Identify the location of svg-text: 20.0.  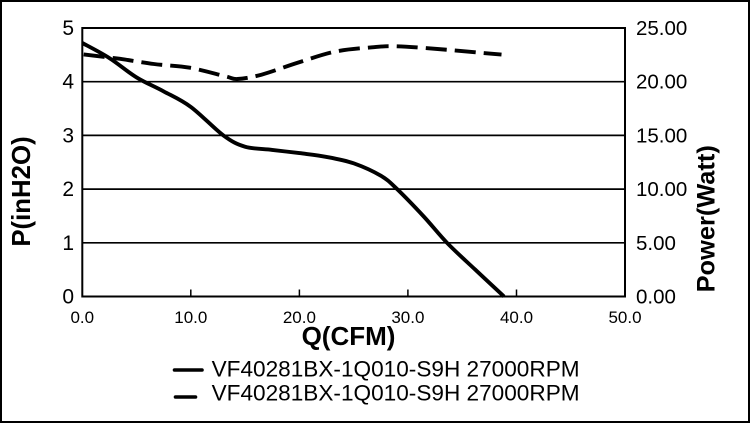
(299, 317).